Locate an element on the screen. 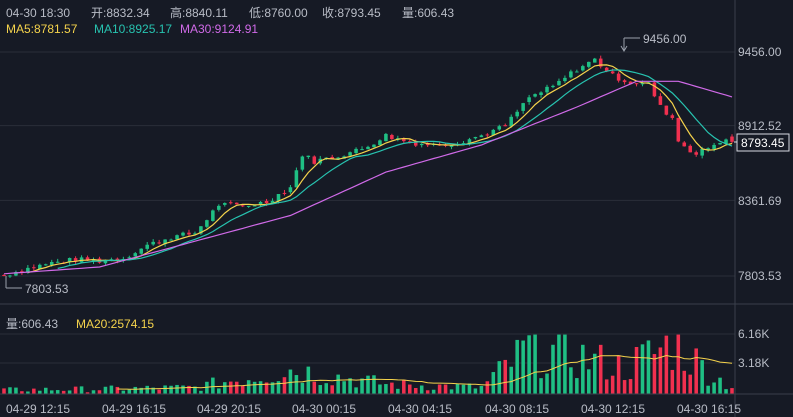 This screenshot has width=793, height=417. price-tick-label: 8361.69 is located at coordinates (760, 201).